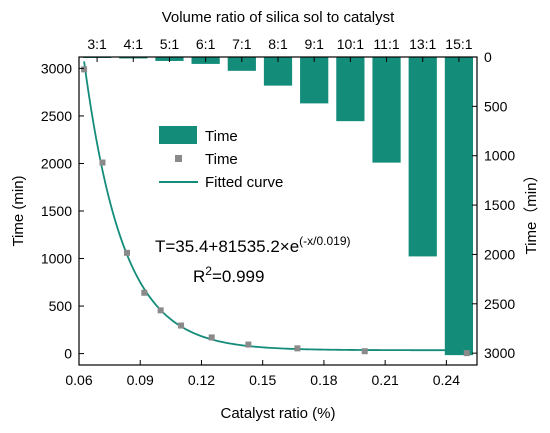 The image size is (550, 433). What do you see at coordinates (227, 246) in the screenshot?
I see `fit-equation-main: T=35.4+81535.2×e` at bounding box center [227, 246].